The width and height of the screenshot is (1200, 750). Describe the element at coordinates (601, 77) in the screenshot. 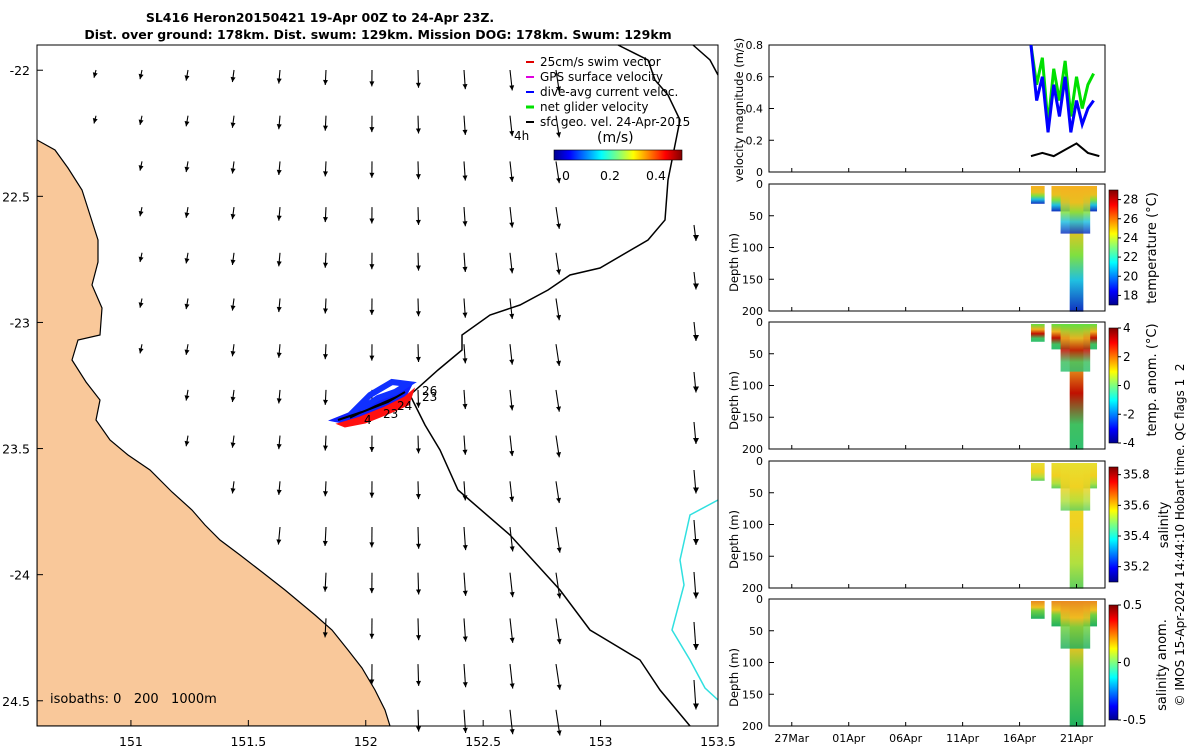

I see `legend-label: GPS surface velocity` at that location.